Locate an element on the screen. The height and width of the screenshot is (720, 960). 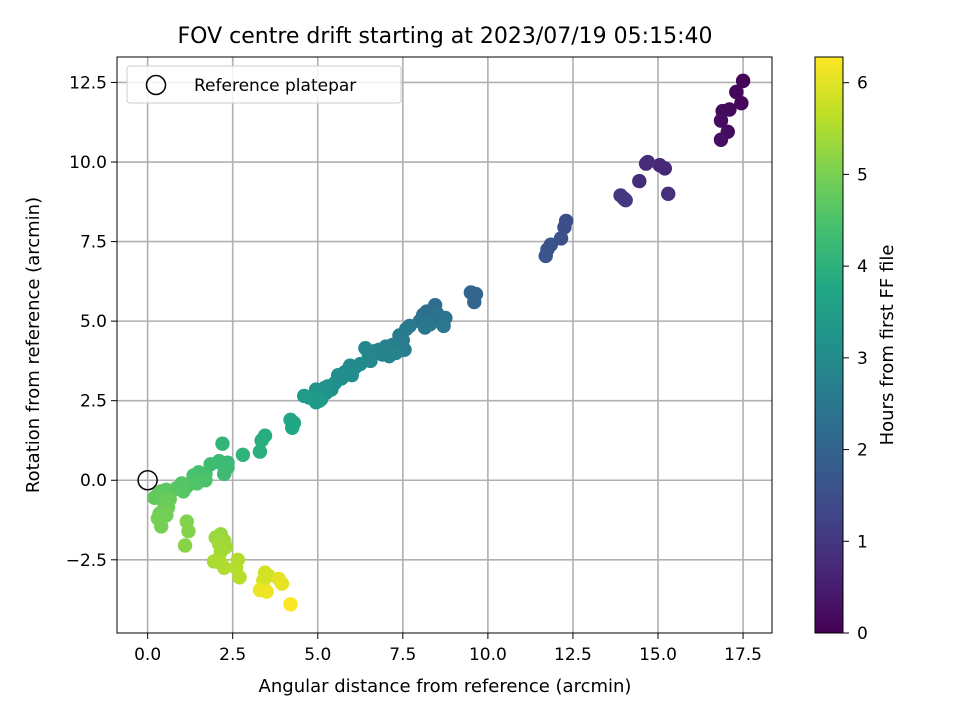
x-tick-label: 7.5 is located at coordinates (402, 655).